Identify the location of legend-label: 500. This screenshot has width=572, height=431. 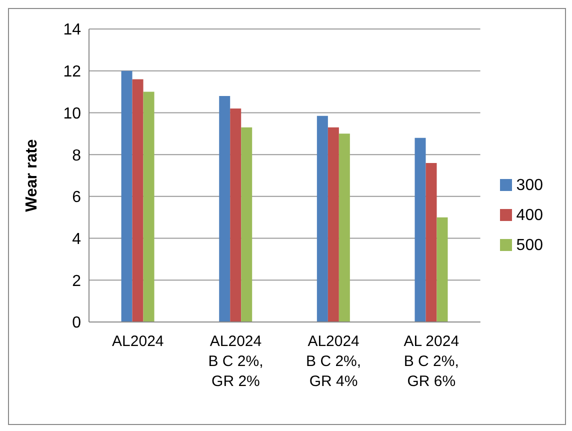
(529, 245).